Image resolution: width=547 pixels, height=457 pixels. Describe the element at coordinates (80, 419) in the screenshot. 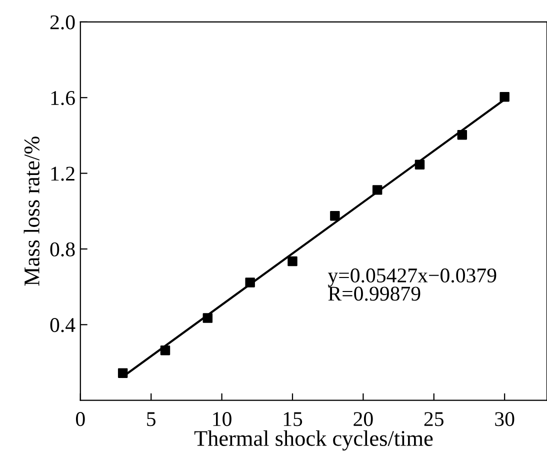

I see `x-tick-label: 0` at that location.